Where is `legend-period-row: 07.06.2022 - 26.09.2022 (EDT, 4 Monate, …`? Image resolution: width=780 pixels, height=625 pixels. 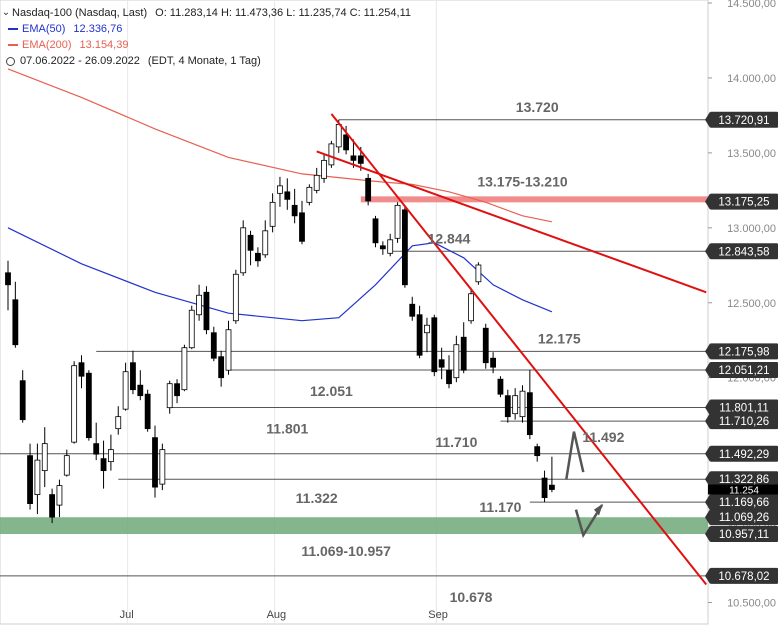
legend-period-row: 07.06.2022 - 26.09.2022 (EDT, 4 Monate, … is located at coordinates (205, 61).